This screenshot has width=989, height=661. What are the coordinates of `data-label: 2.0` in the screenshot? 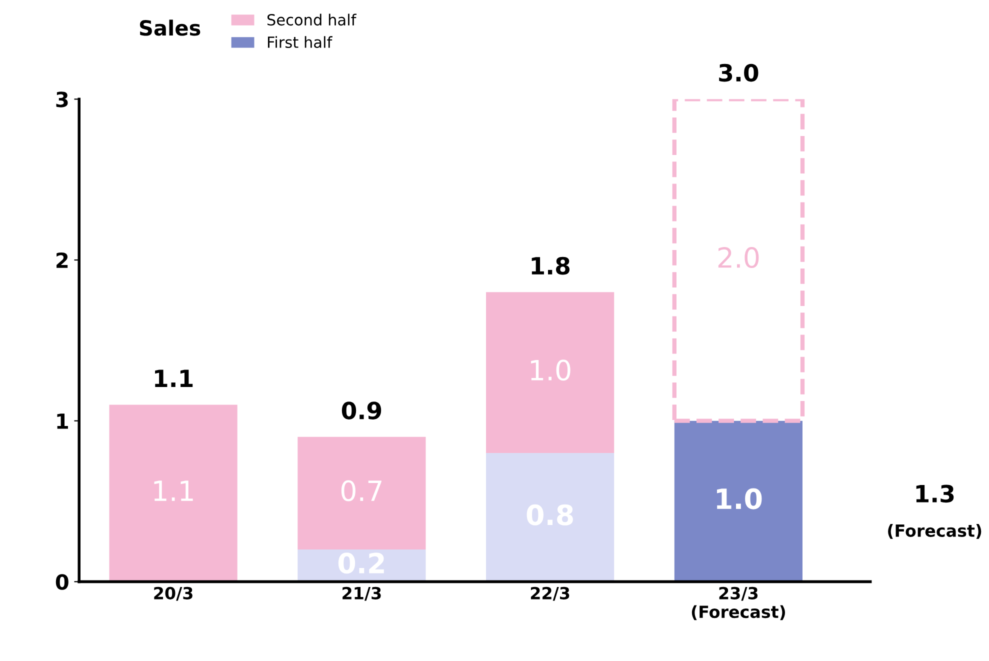 It's located at (738, 257).